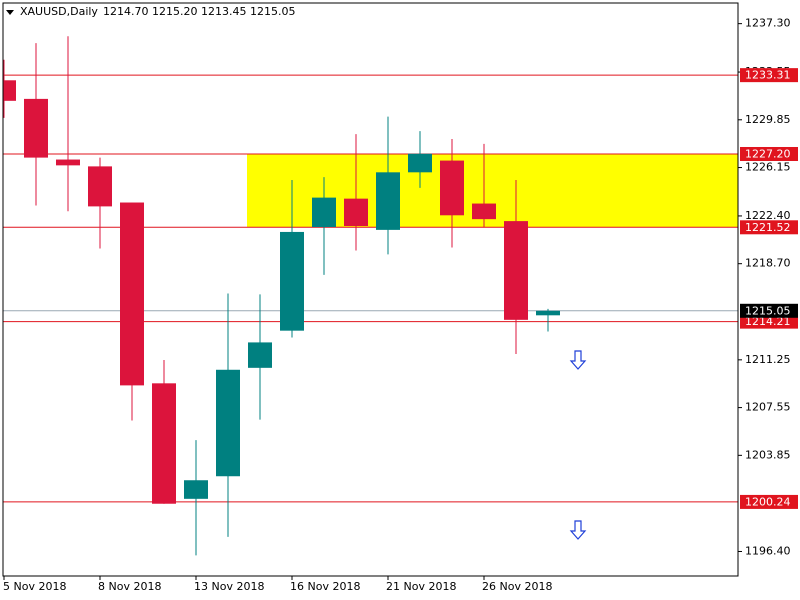 The height and width of the screenshot is (600, 800). I want to click on y-tick-label: 1218.70, so click(768, 263).